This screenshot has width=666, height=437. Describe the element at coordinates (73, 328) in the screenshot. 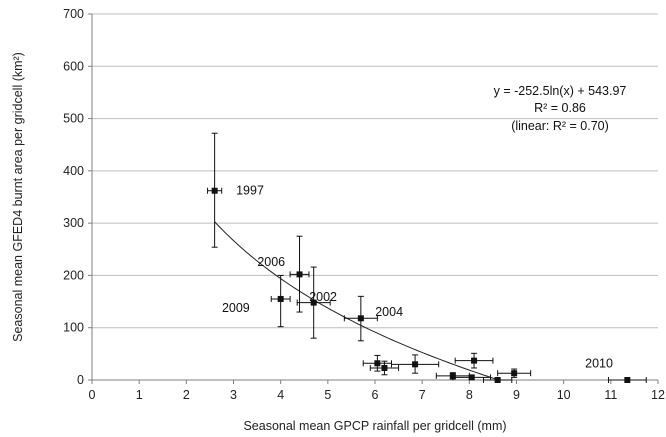

I see `y-tick-label: 100` at that location.